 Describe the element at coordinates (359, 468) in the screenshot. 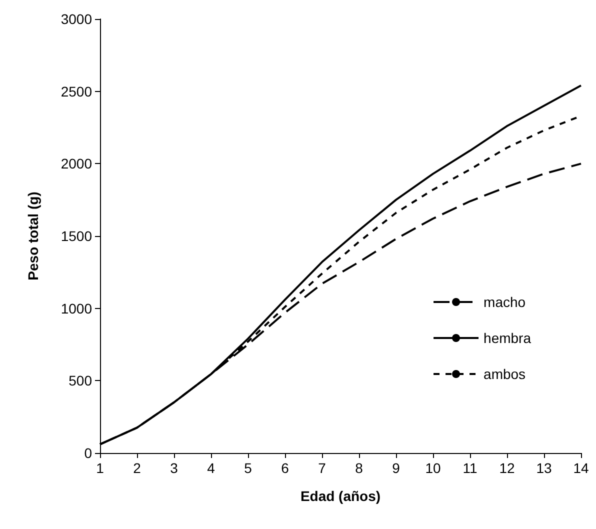

I see `x-tick-label: 8` at that location.